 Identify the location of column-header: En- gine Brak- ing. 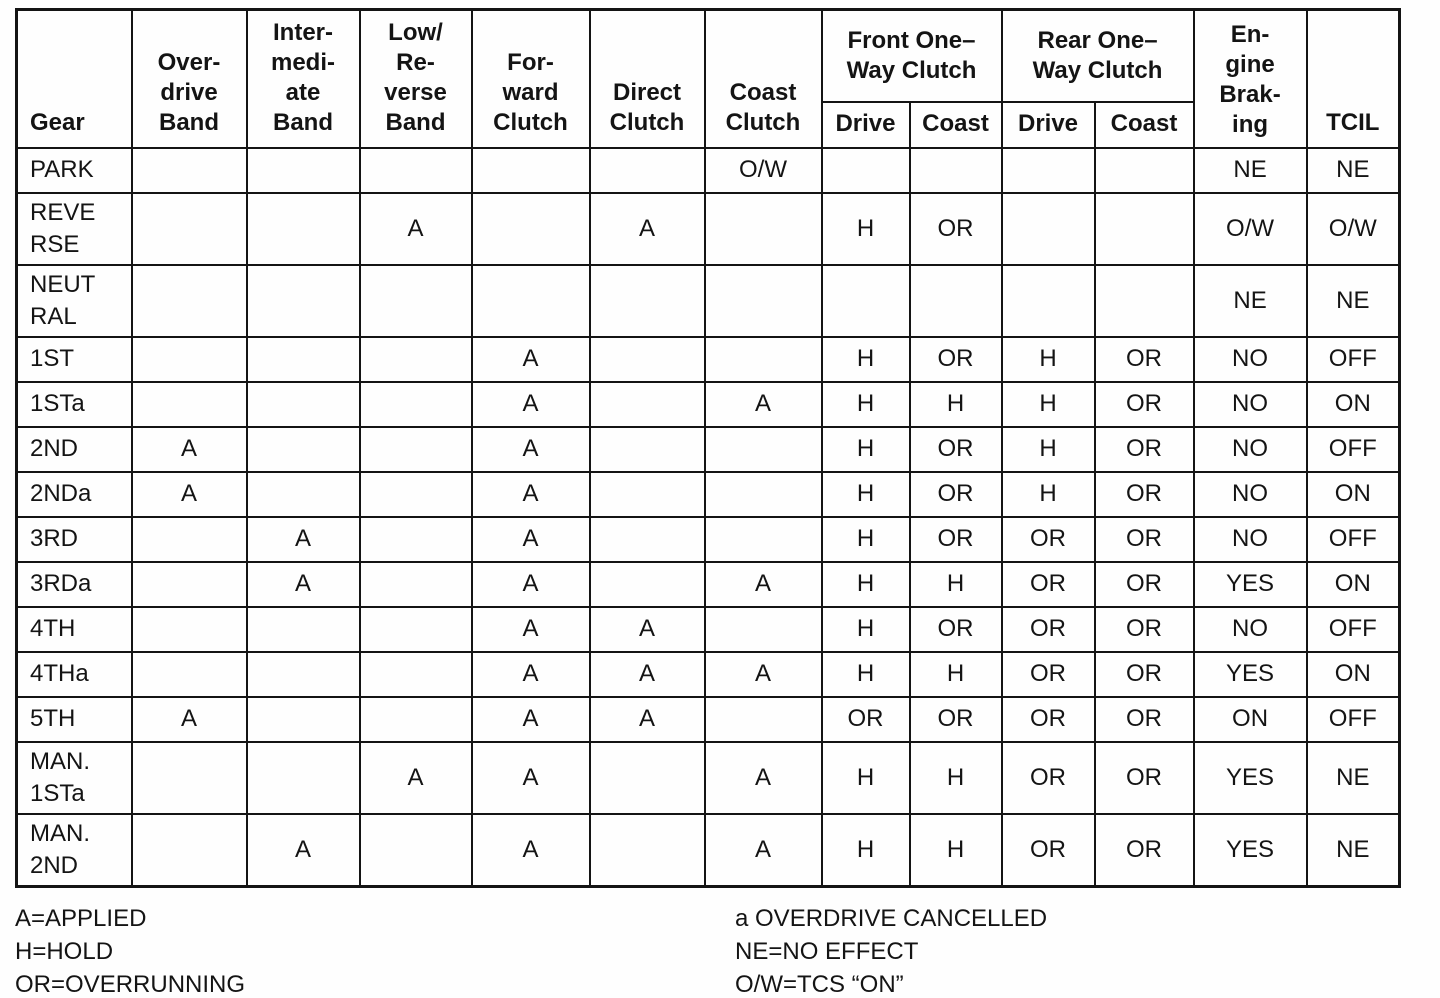
(1250, 78).